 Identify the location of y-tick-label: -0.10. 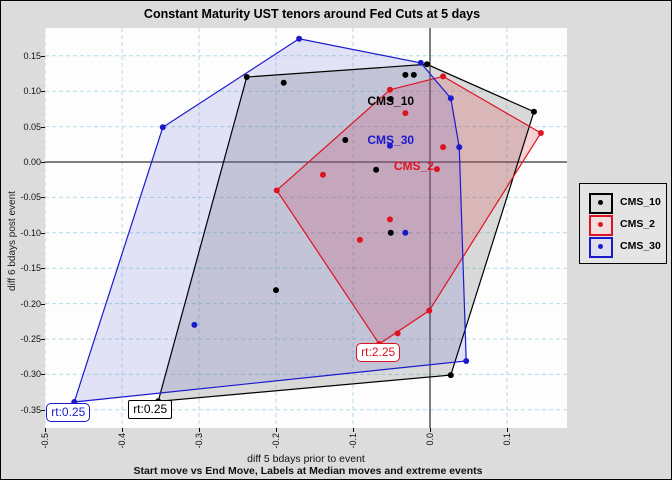
(30, 232).